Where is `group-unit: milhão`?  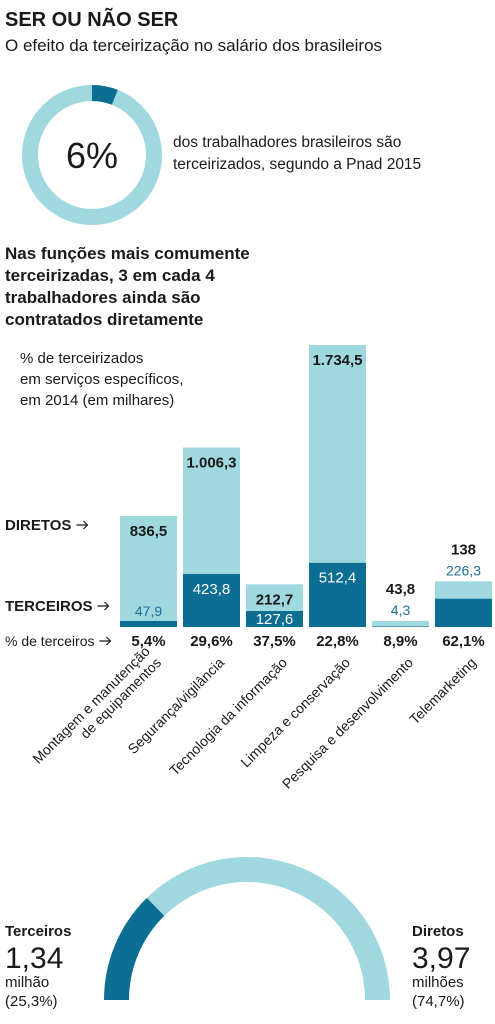 group-unit: milhão is located at coordinates (27, 982).